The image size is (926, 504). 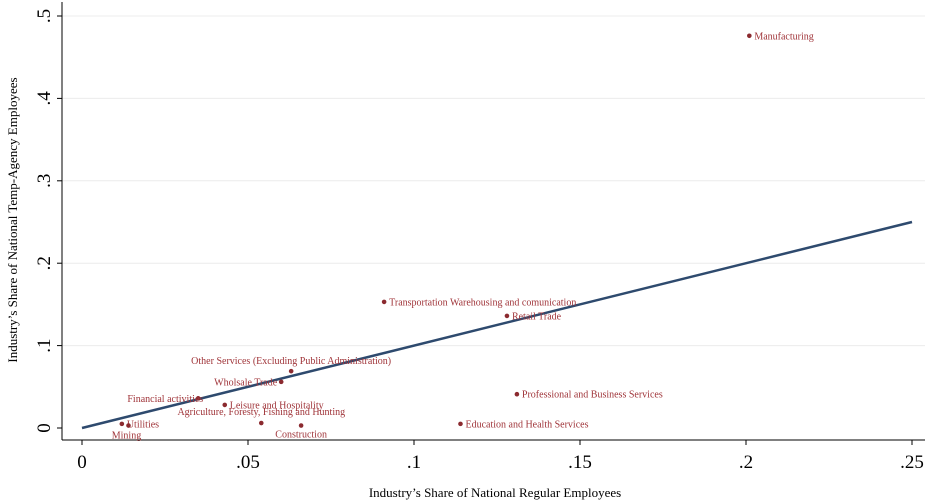 I want to click on y-tick-label-4: .4, so click(x=44, y=98).